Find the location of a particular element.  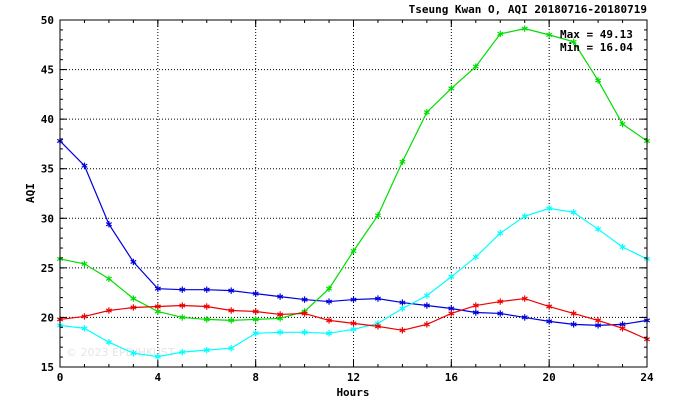

y-tick-label: 50 is located at coordinates (47, 20).